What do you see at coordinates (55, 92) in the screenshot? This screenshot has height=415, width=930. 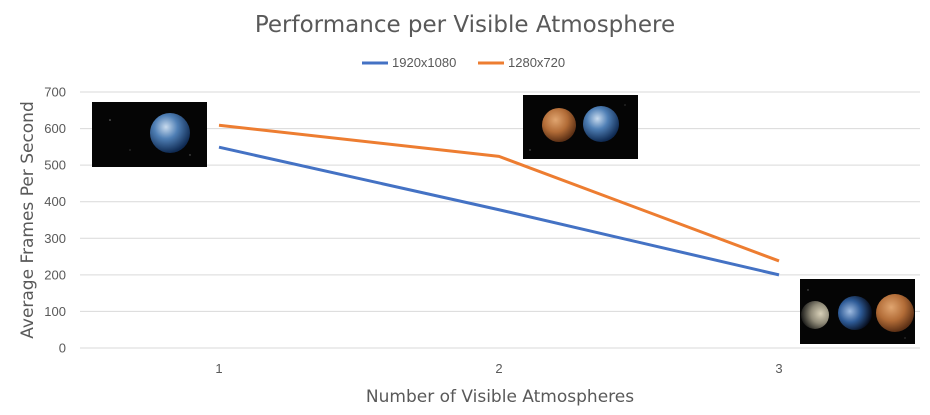 I see `y-tick-label: 700` at bounding box center [55, 92].